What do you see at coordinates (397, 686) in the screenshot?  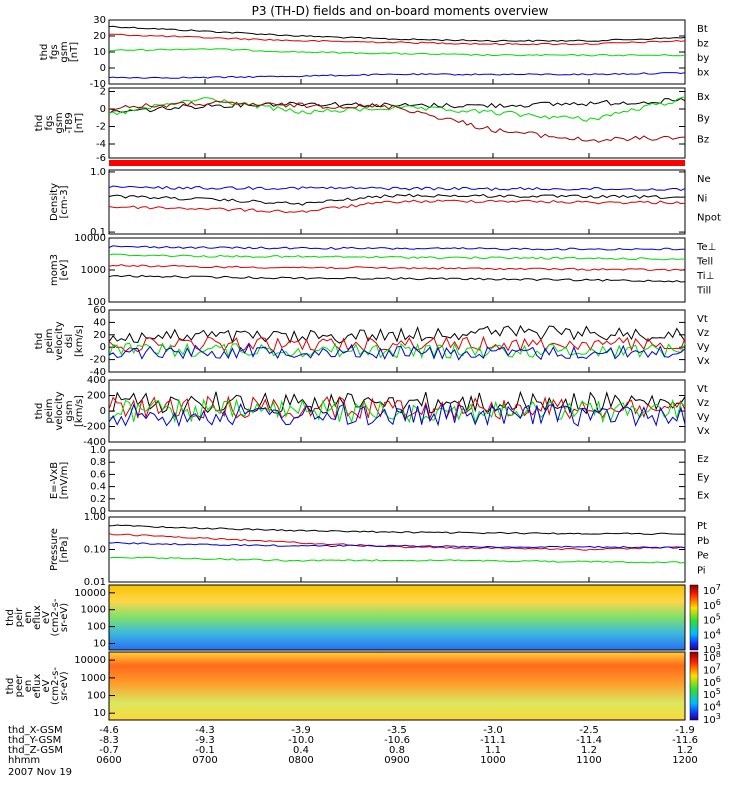 I see `spectrogram-frame` at bounding box center [397, 686].